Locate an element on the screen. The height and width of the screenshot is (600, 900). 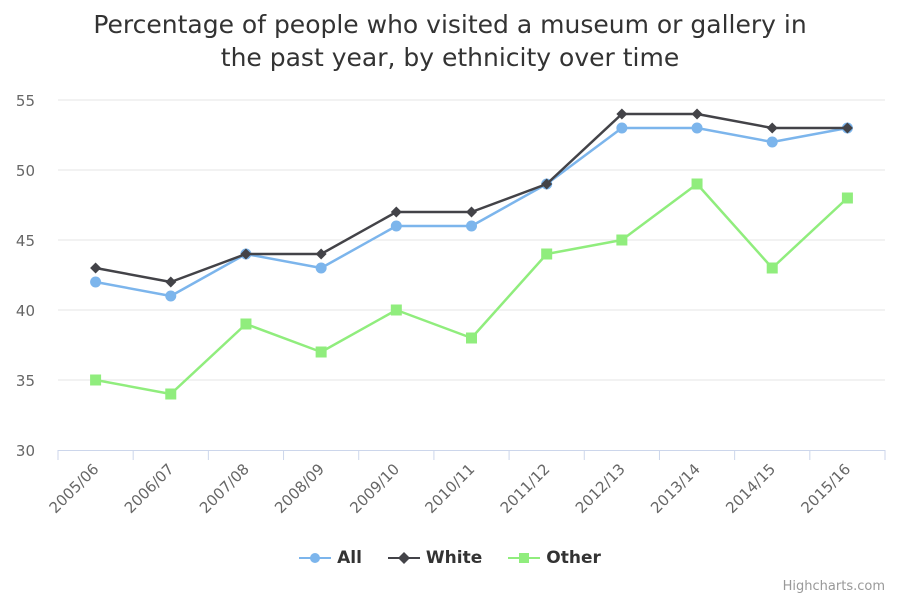
x-tick-label: 2014/15 is located at coordinates (750, 488).